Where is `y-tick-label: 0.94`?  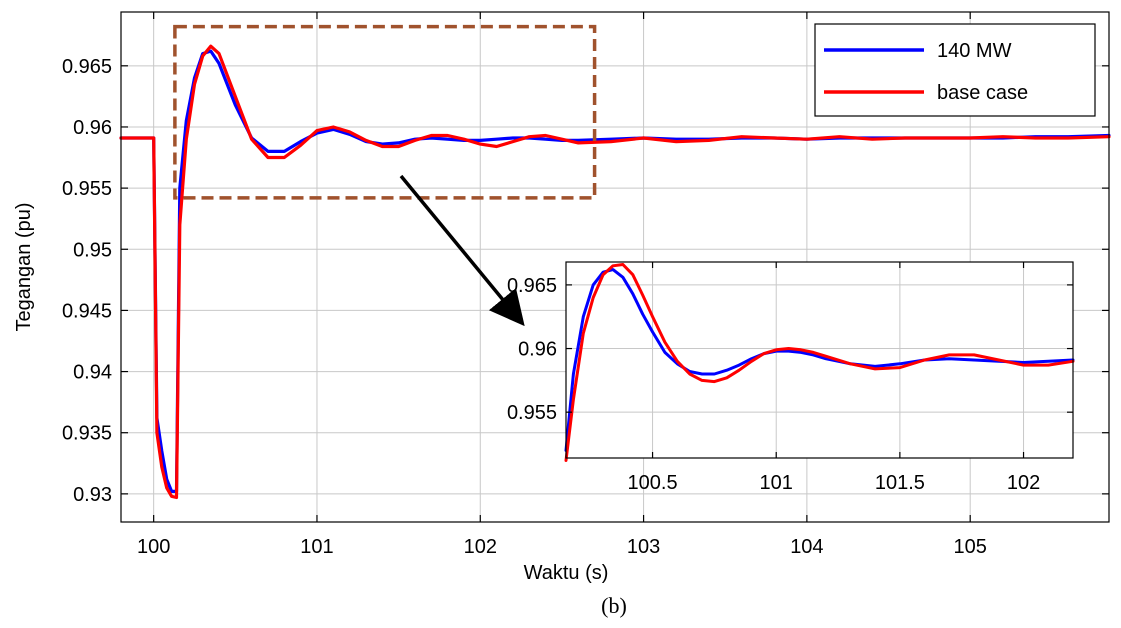 y-tick-label: 0.94 is located at coordinates (92, 373).